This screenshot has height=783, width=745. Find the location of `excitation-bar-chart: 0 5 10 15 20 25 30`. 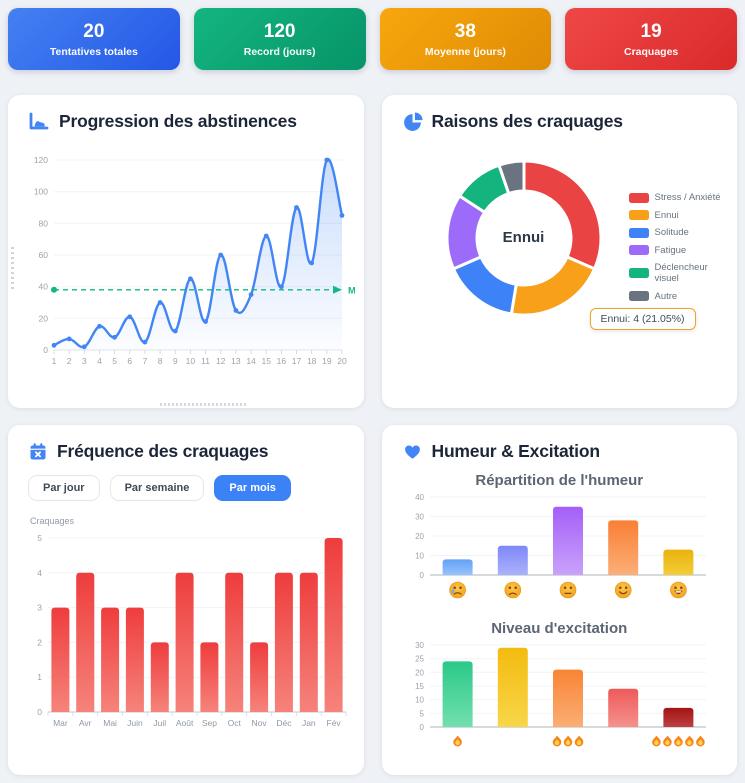

excitation-bar-chart: 0 5 10 15 20 25 30 is located at coordinates (560, 698).